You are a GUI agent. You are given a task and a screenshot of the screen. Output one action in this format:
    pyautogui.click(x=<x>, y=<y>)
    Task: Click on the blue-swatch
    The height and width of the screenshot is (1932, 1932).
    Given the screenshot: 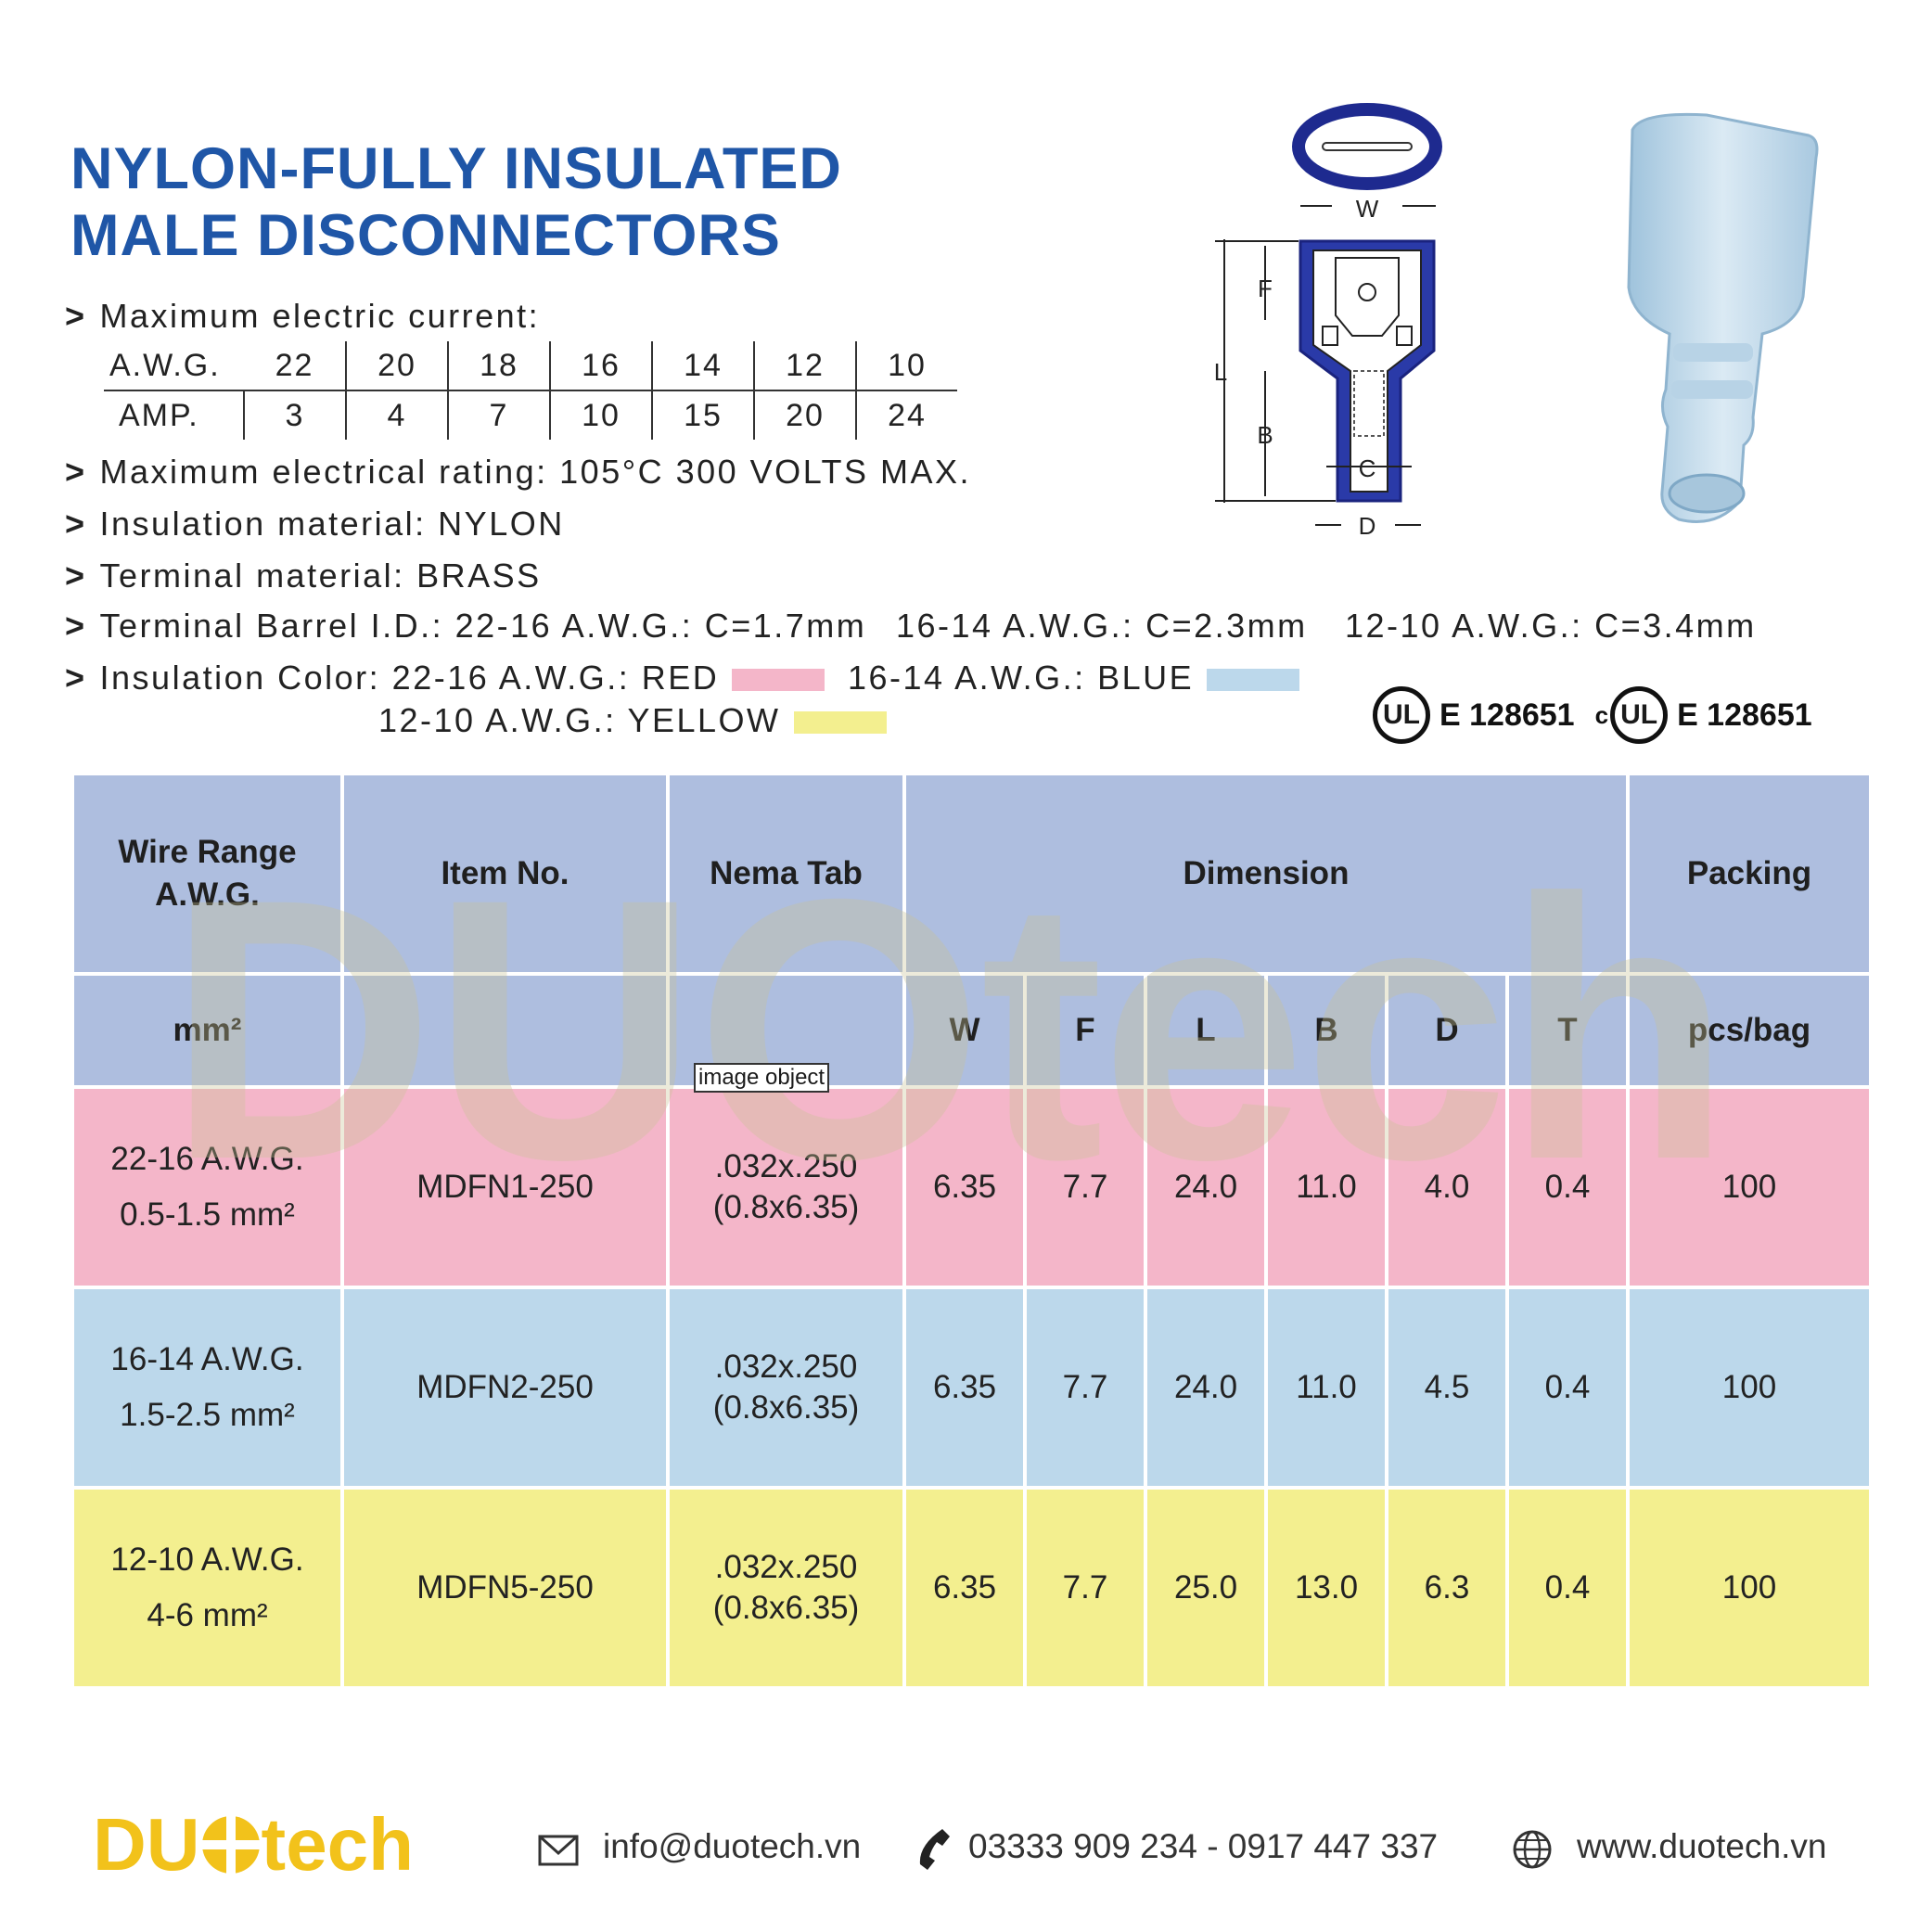 What is the action you would take?
    pyautogui.click(x=1253, y=680)
    